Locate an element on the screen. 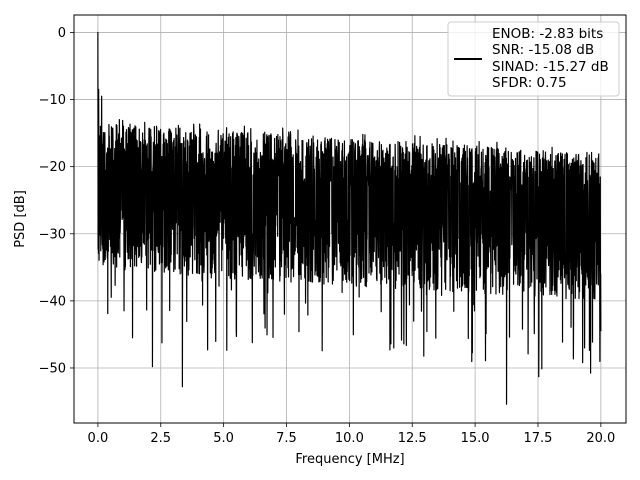  legend-line-1: ENOB: -2.83 bits is located at coordinates (547, 34).